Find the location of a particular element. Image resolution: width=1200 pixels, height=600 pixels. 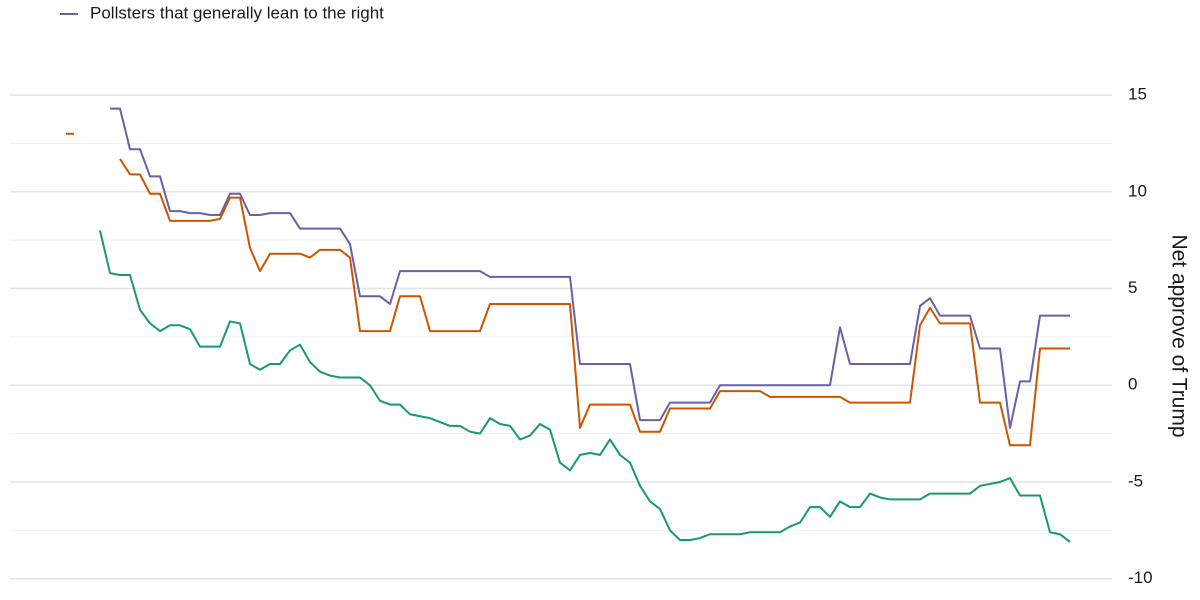

y-axis-label: Net approve of Trump is located at coordinates (1178, 335).